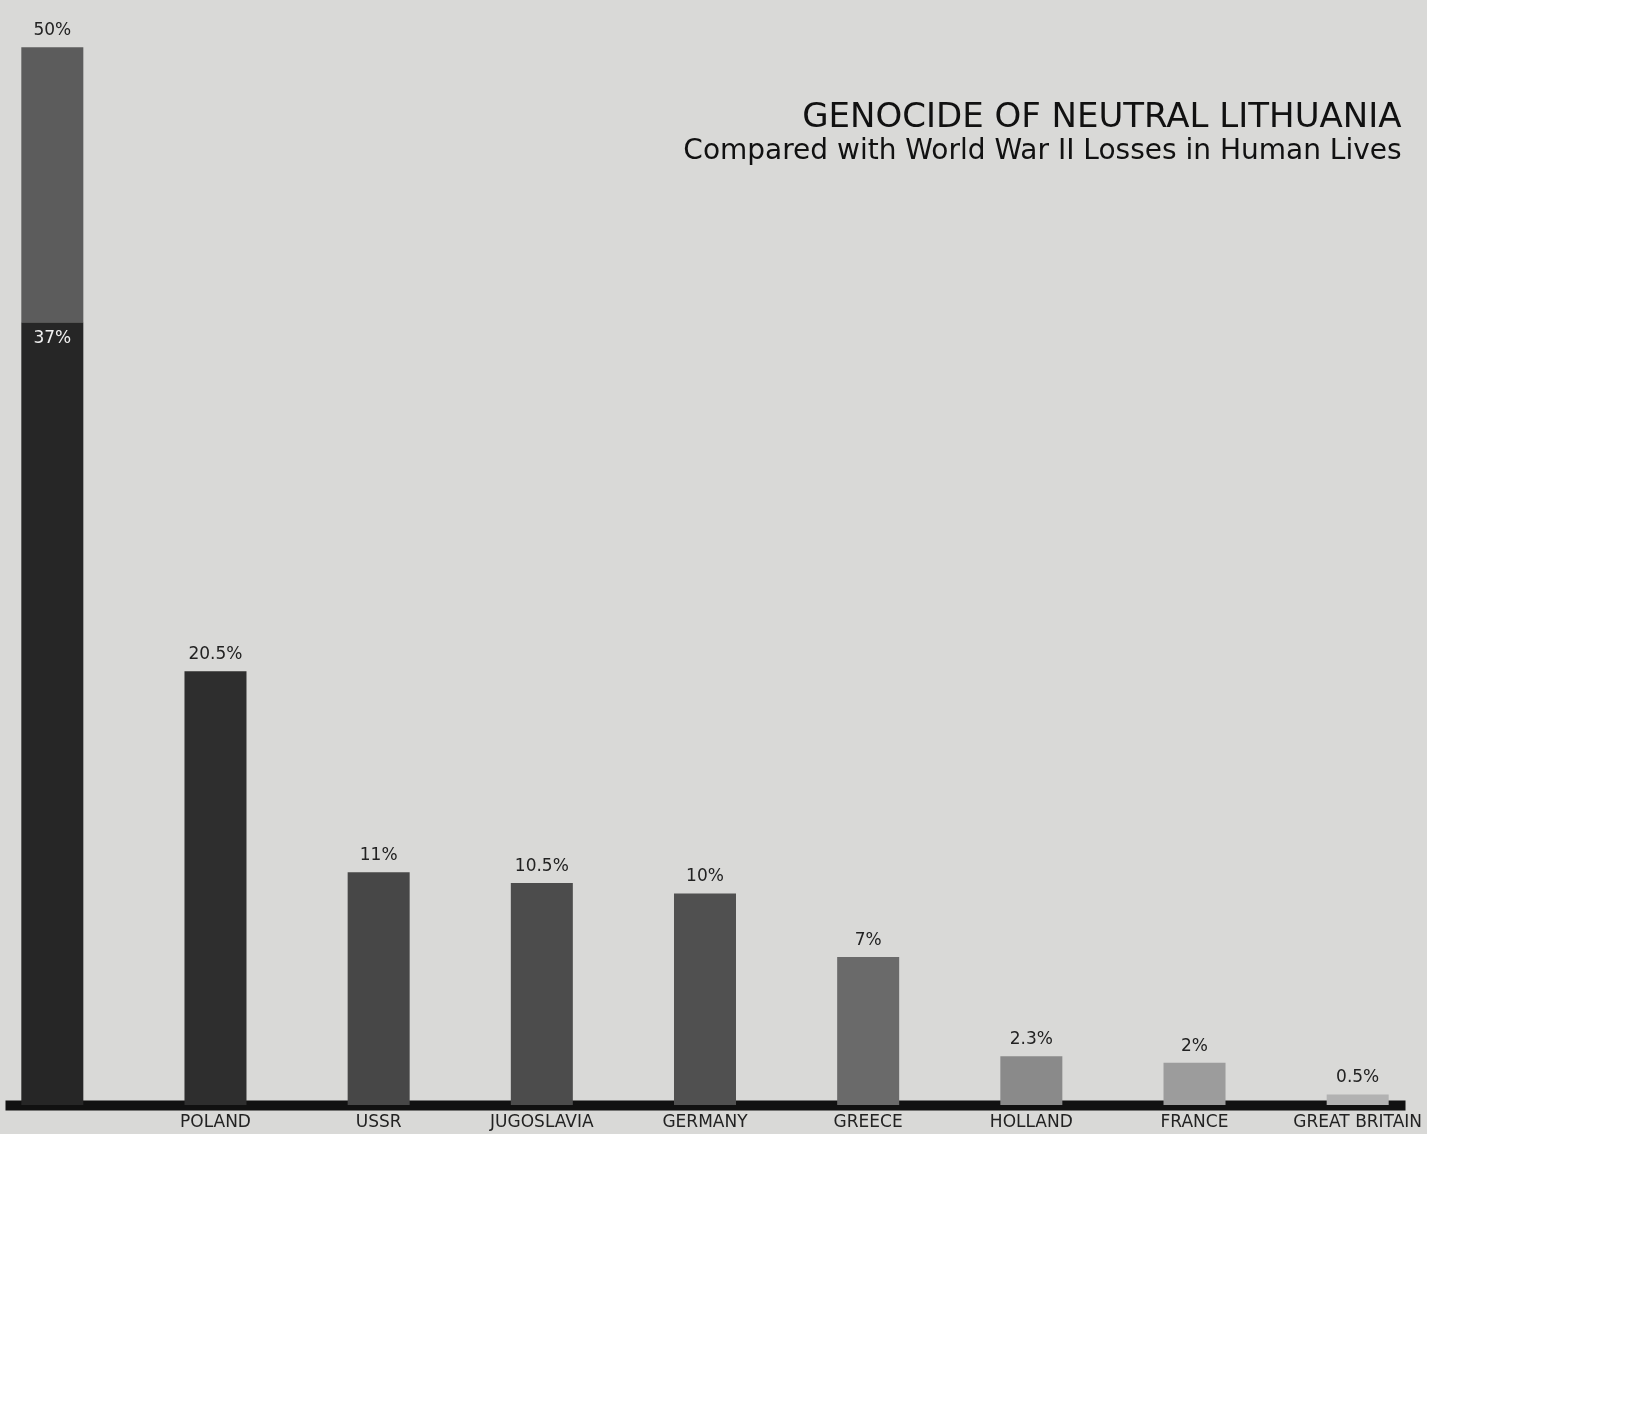 This screenshot has height=1414, width=1642. What do you see at coordinates (868, 1120) in the screenshot?
I see `x-tick-label: GREECE` at bounding box center [868, 1120].